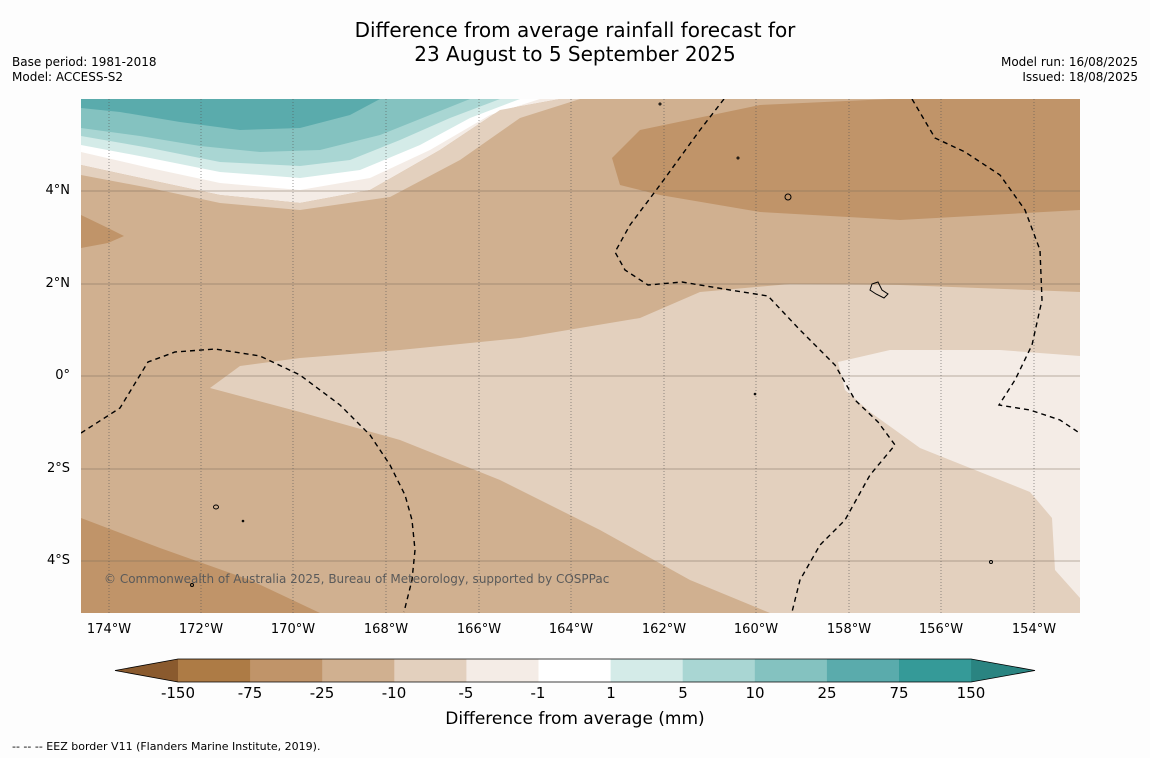 This screenshot has width=1150, height=758. Describe the element at coordinates (250, 693) in the screenshot. I see `colorbar-tick-label: -75` at that location.